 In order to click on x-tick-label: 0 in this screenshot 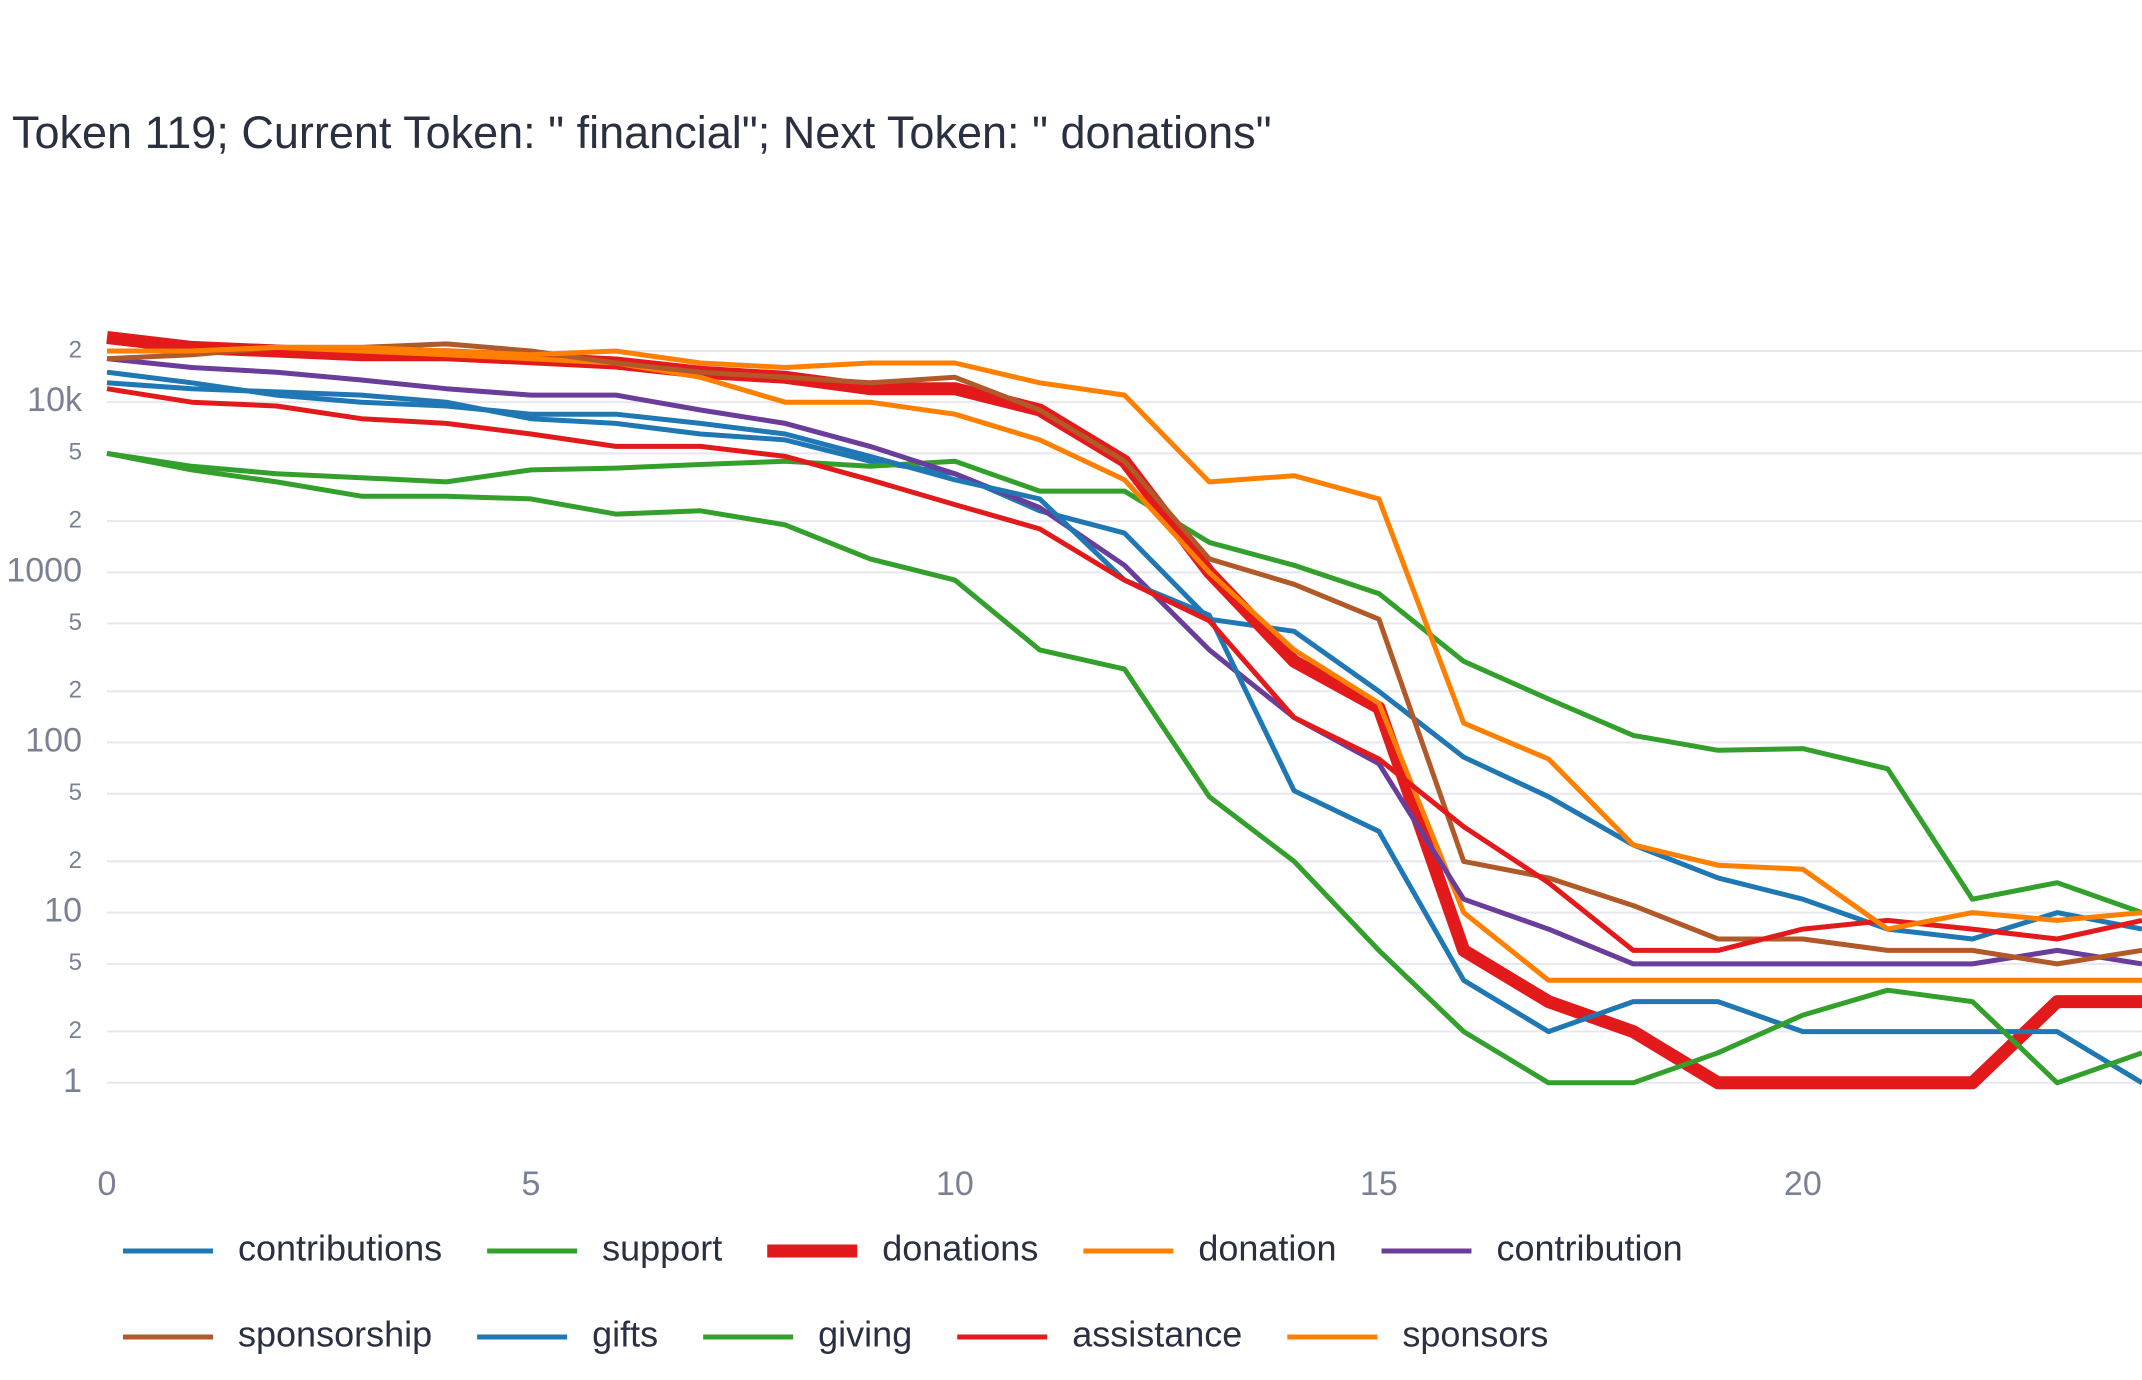, I will do `click(107, 1184)`.